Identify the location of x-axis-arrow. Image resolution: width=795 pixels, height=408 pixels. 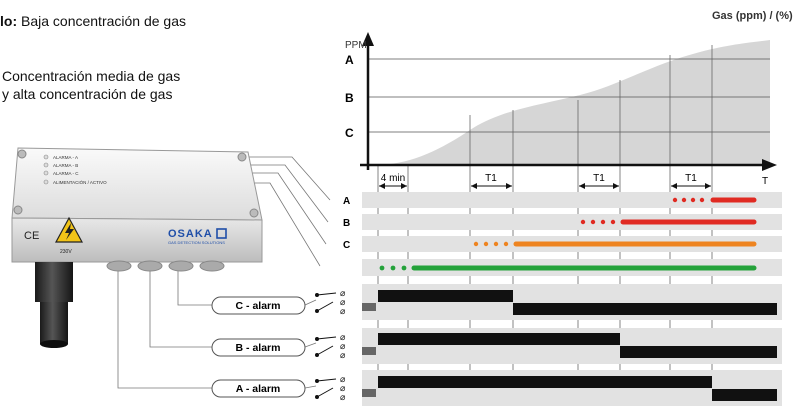
(769, 165).